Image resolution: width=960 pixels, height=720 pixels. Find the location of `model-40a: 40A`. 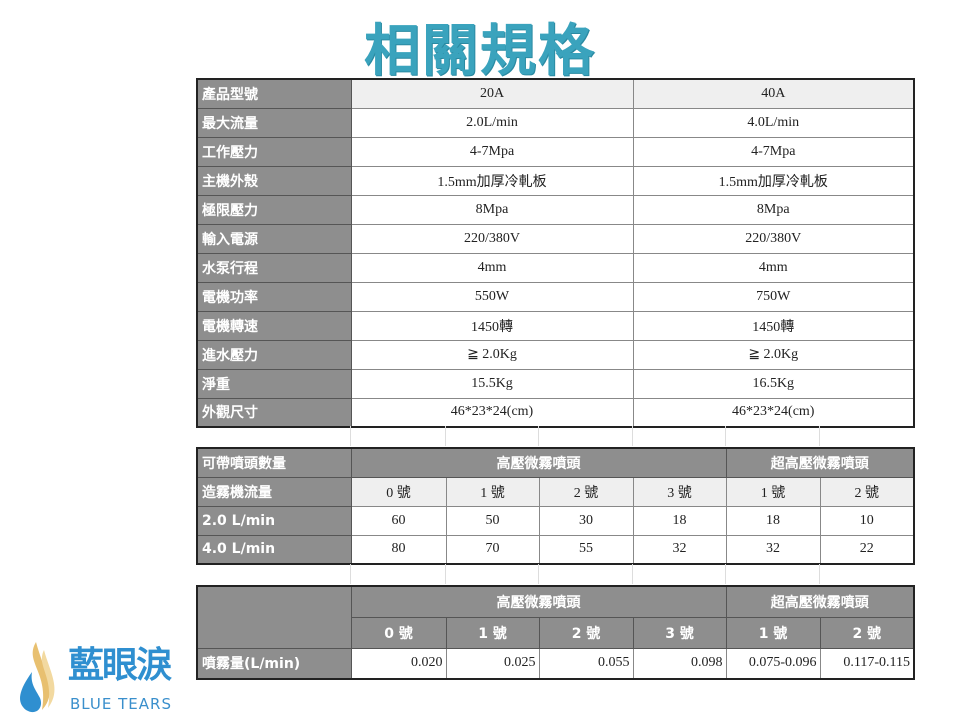

model-40a: 40A is located at coordinates (773, 93).